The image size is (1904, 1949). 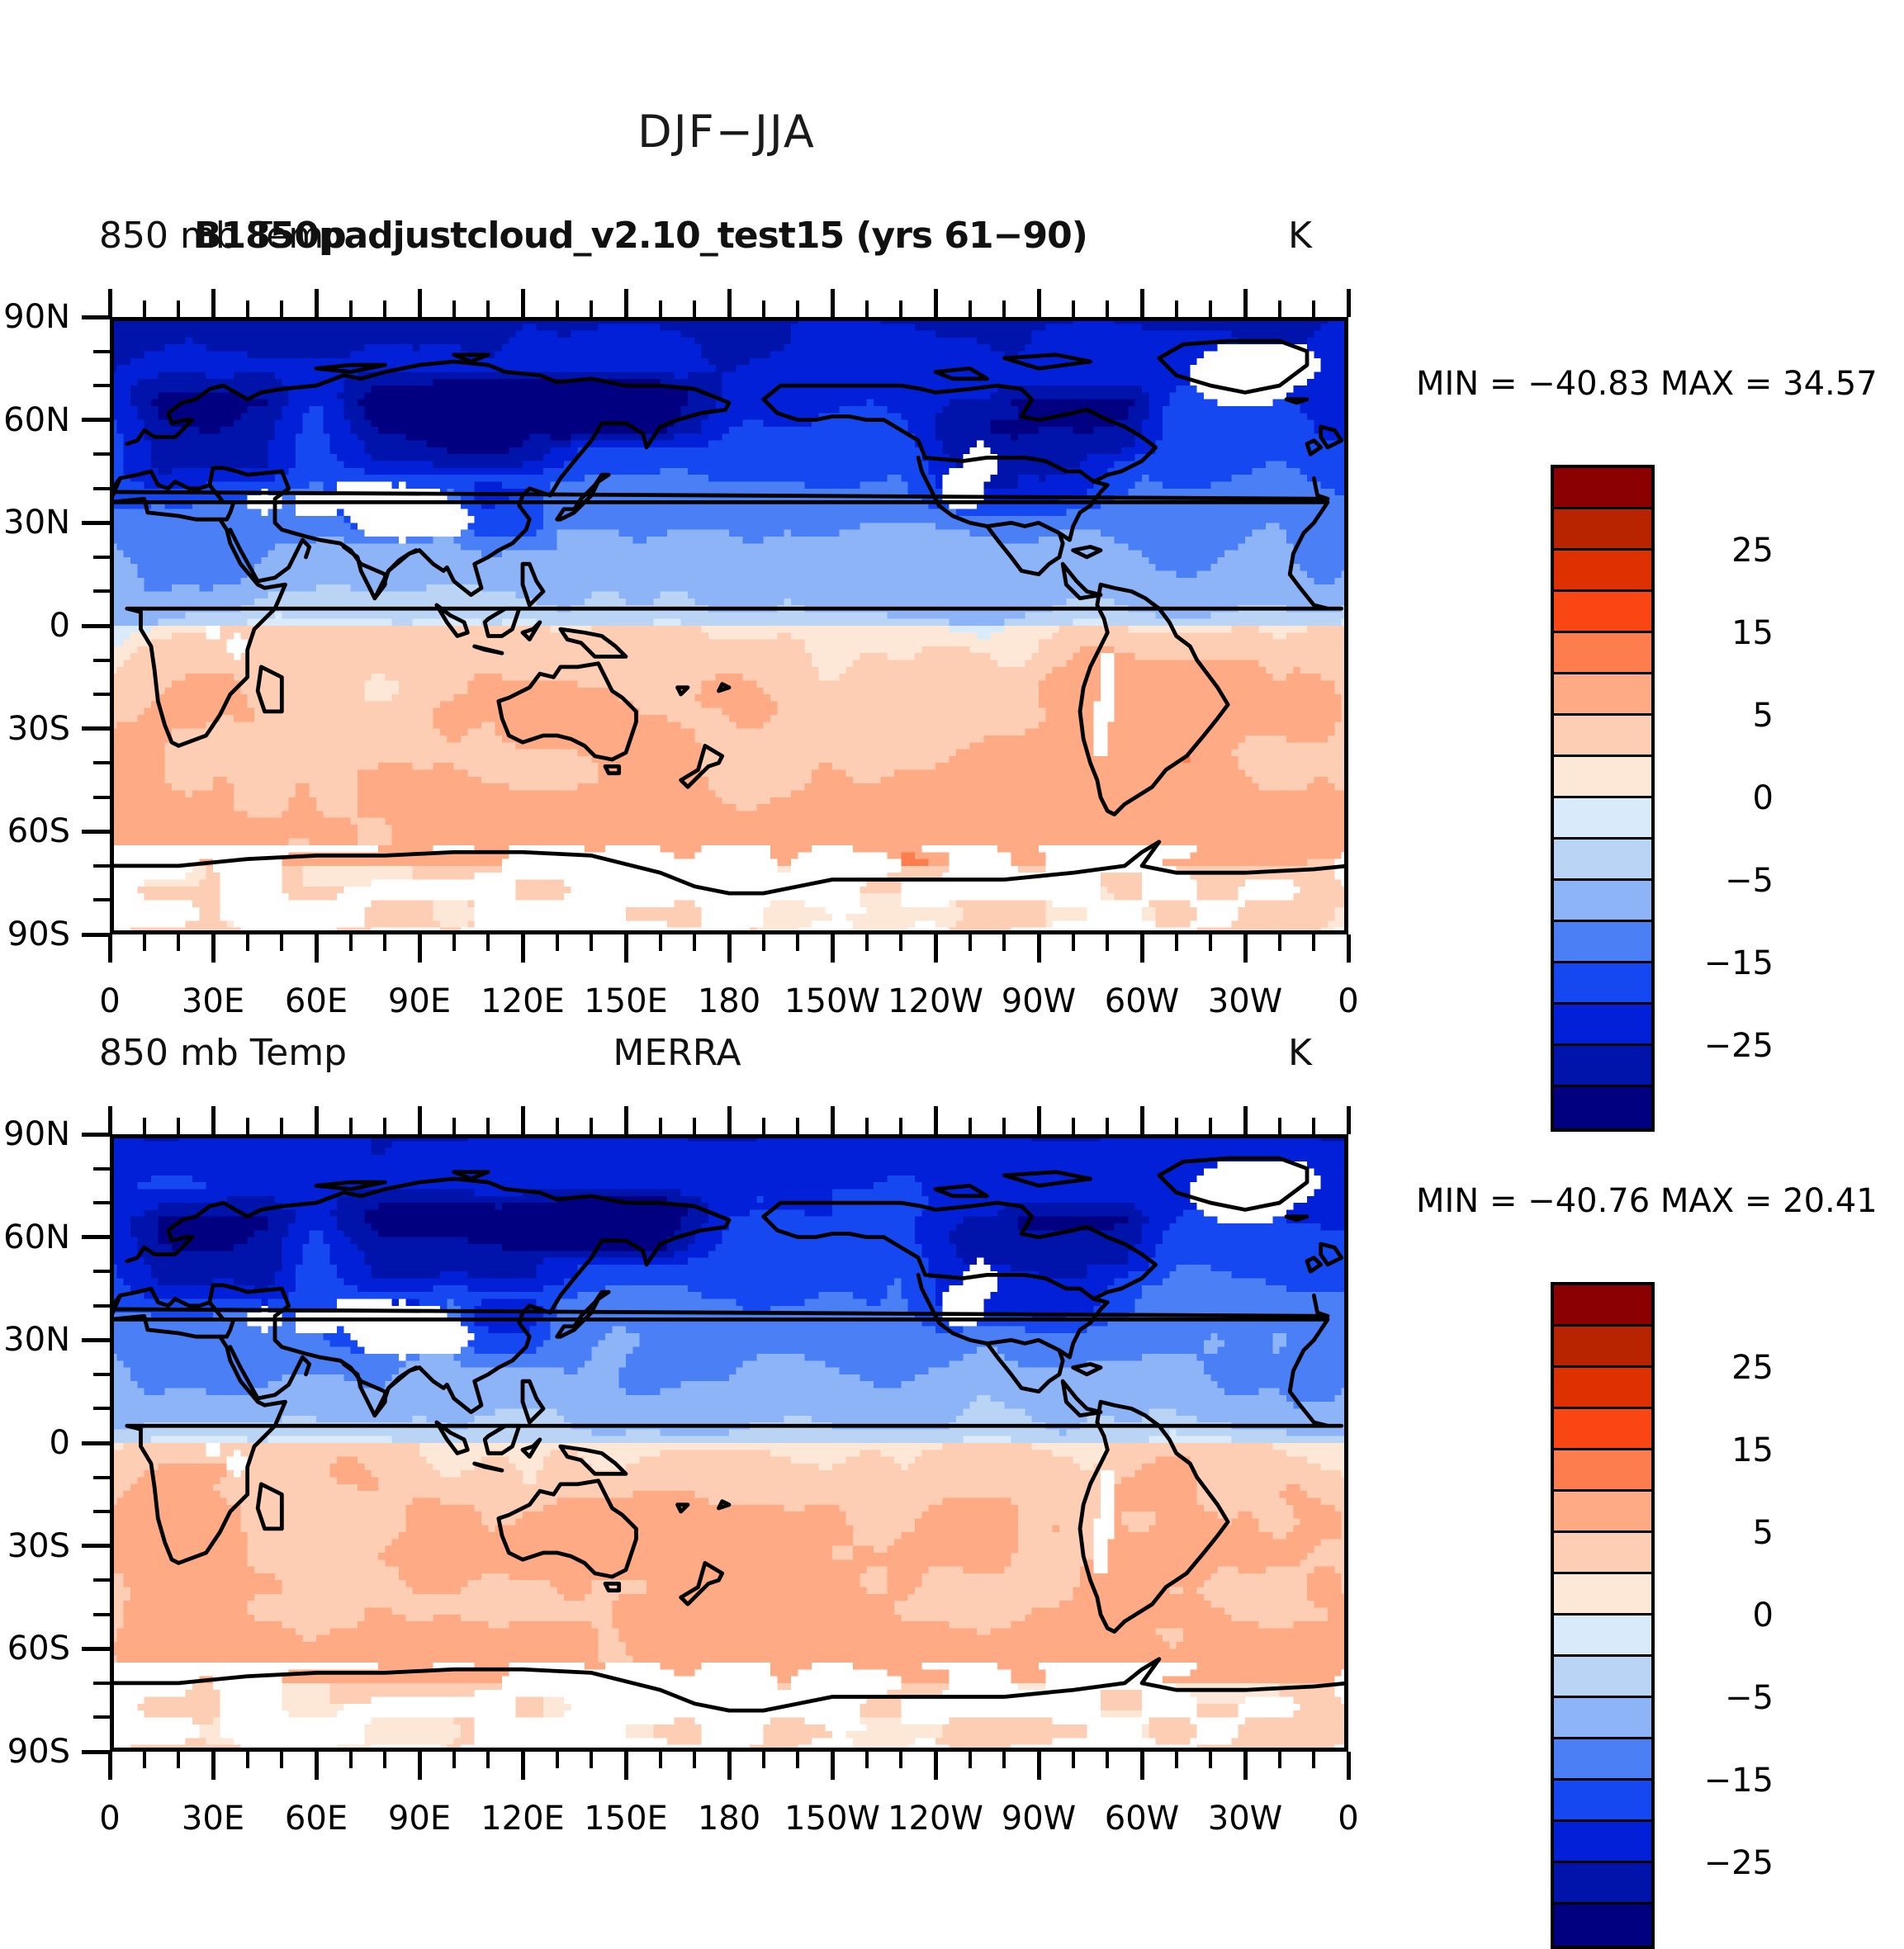 What do you see at coordinates (419, 1001) in the screenshot?
I see `x-tick-label: 90E` at bounding box center [419, 1001].